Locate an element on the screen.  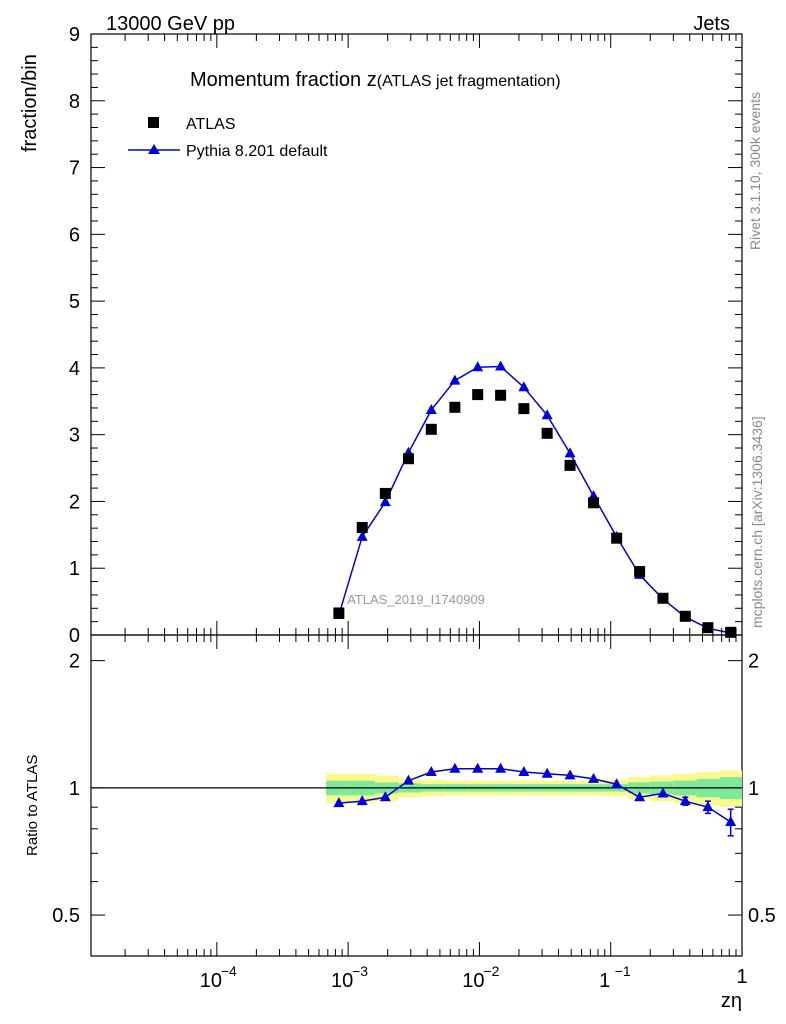
y-tick-label: 0 is located at coordinates (74, 636).